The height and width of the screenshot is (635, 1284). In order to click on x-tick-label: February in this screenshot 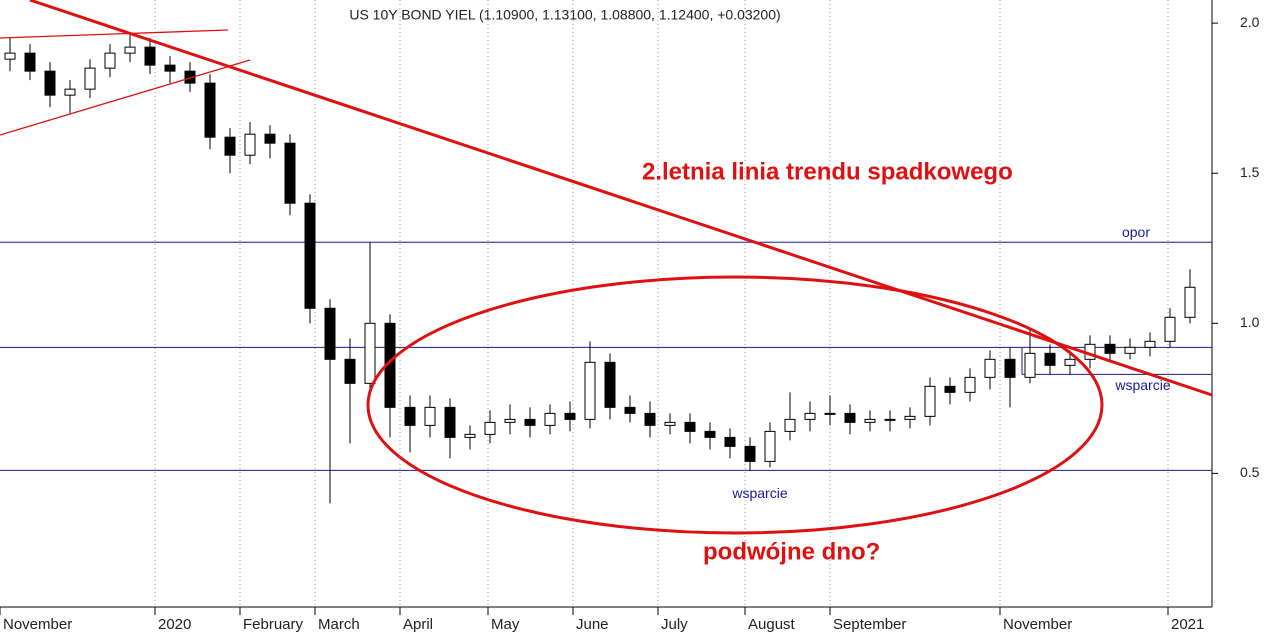, I will do `click(273, 624)`.